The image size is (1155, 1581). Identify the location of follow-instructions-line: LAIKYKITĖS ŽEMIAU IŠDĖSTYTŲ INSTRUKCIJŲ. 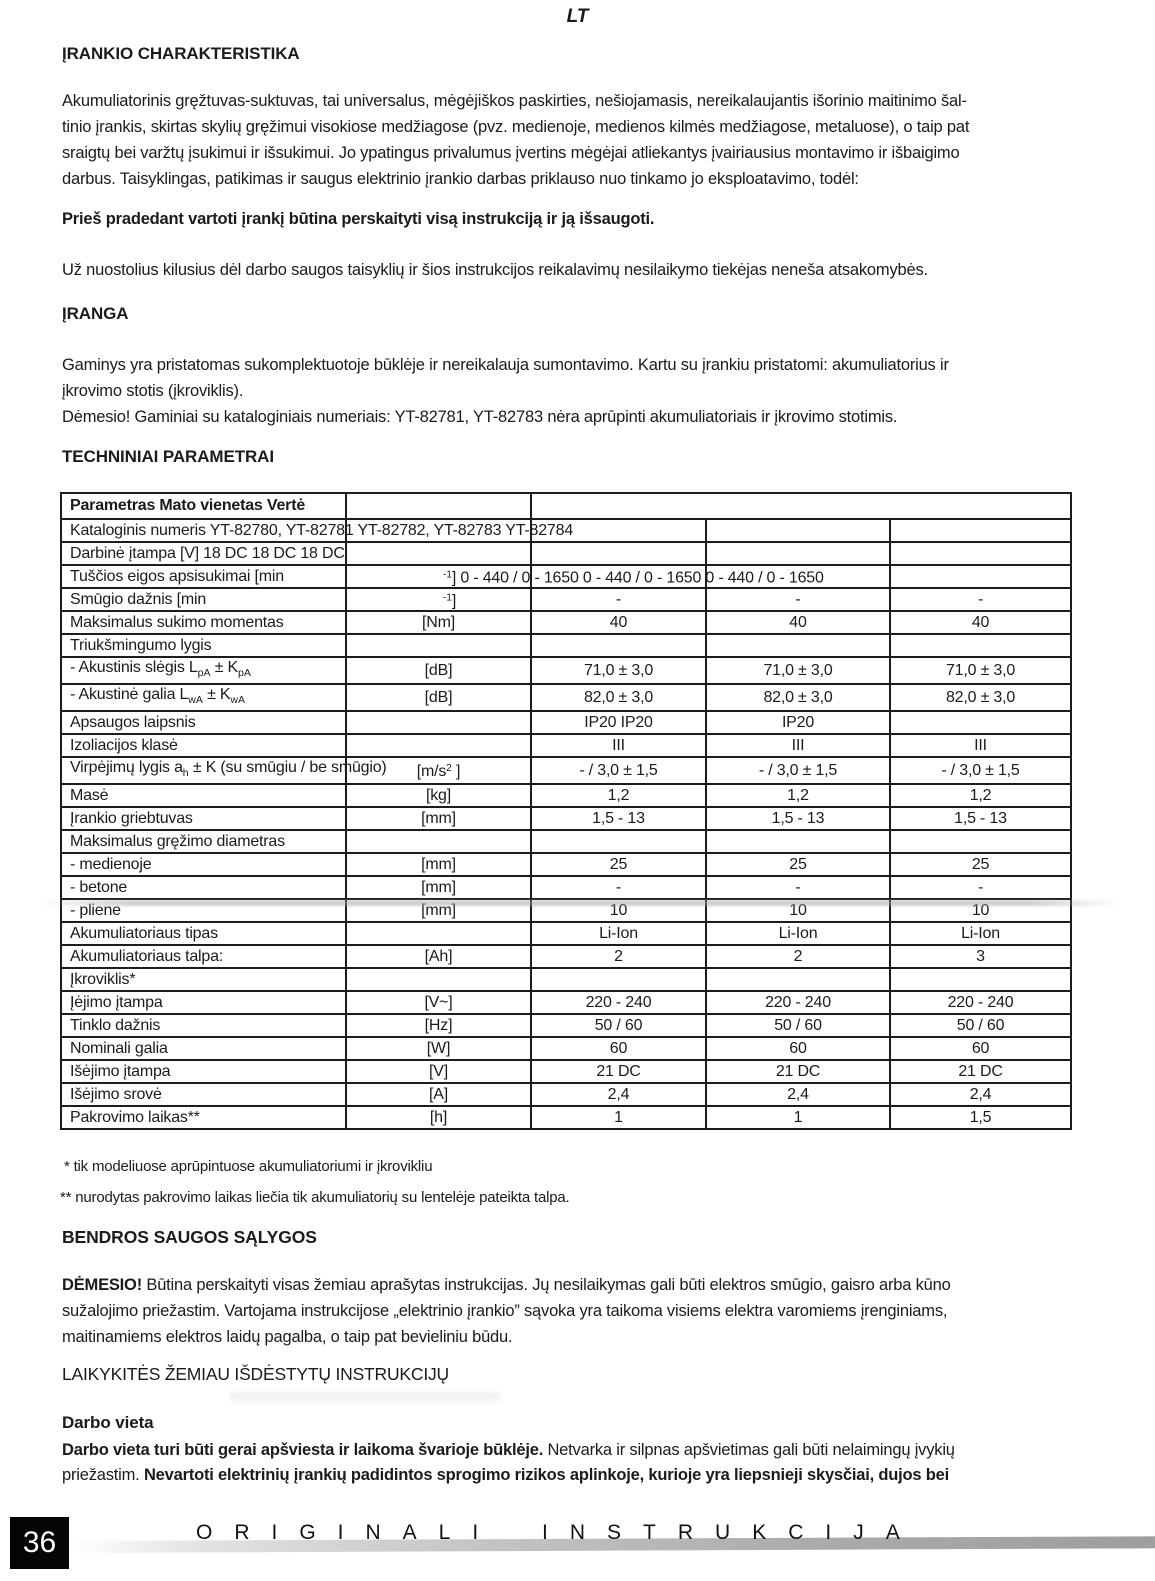
(255, 1374).